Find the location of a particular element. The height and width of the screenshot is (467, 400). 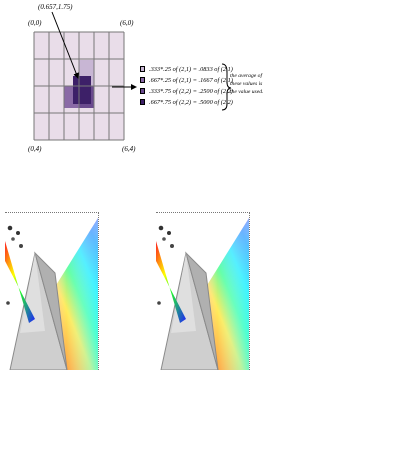

legend-row: .333*.75 of (2,2) = .2500 of (2,2) is located at coordinates (186, 91).